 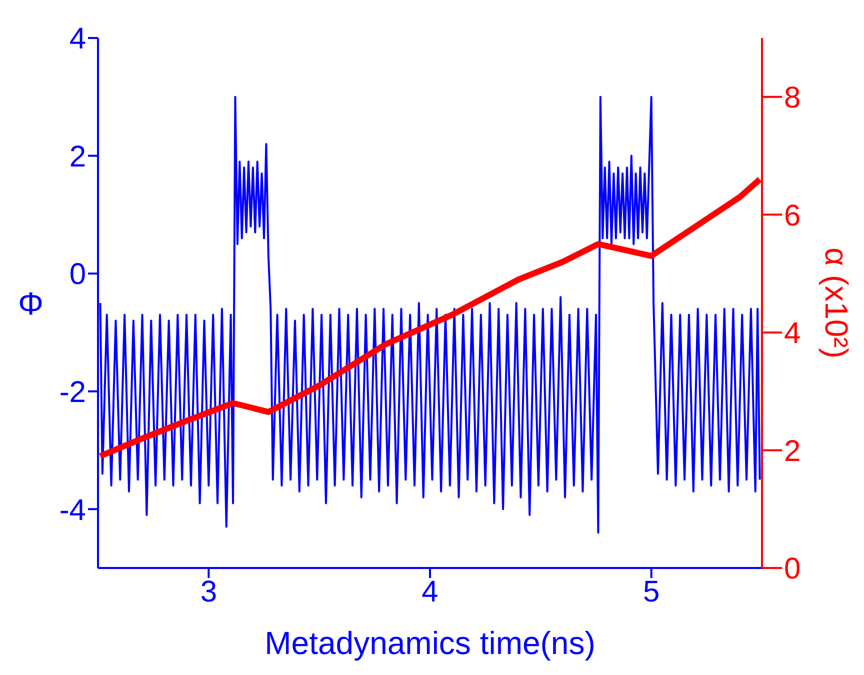 I want to click on y2-tick-label: 0, so click(x=792, y=569).